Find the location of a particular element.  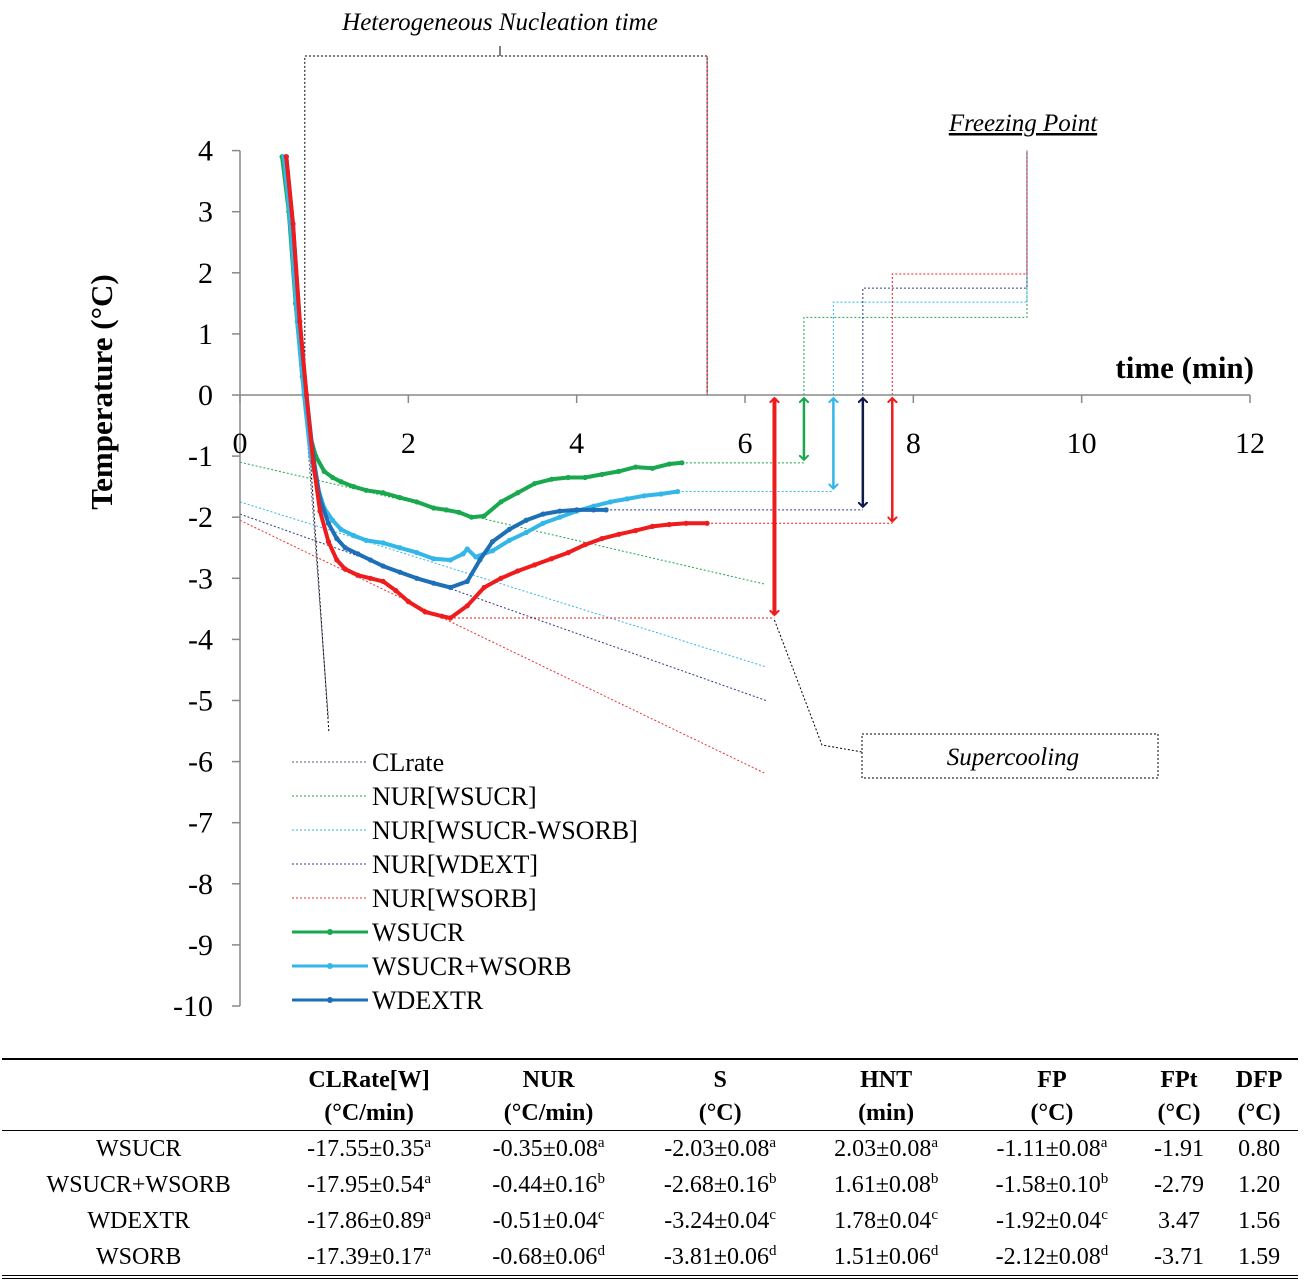

table-cell: -3.71 is located at coordinates (1179, 1259).